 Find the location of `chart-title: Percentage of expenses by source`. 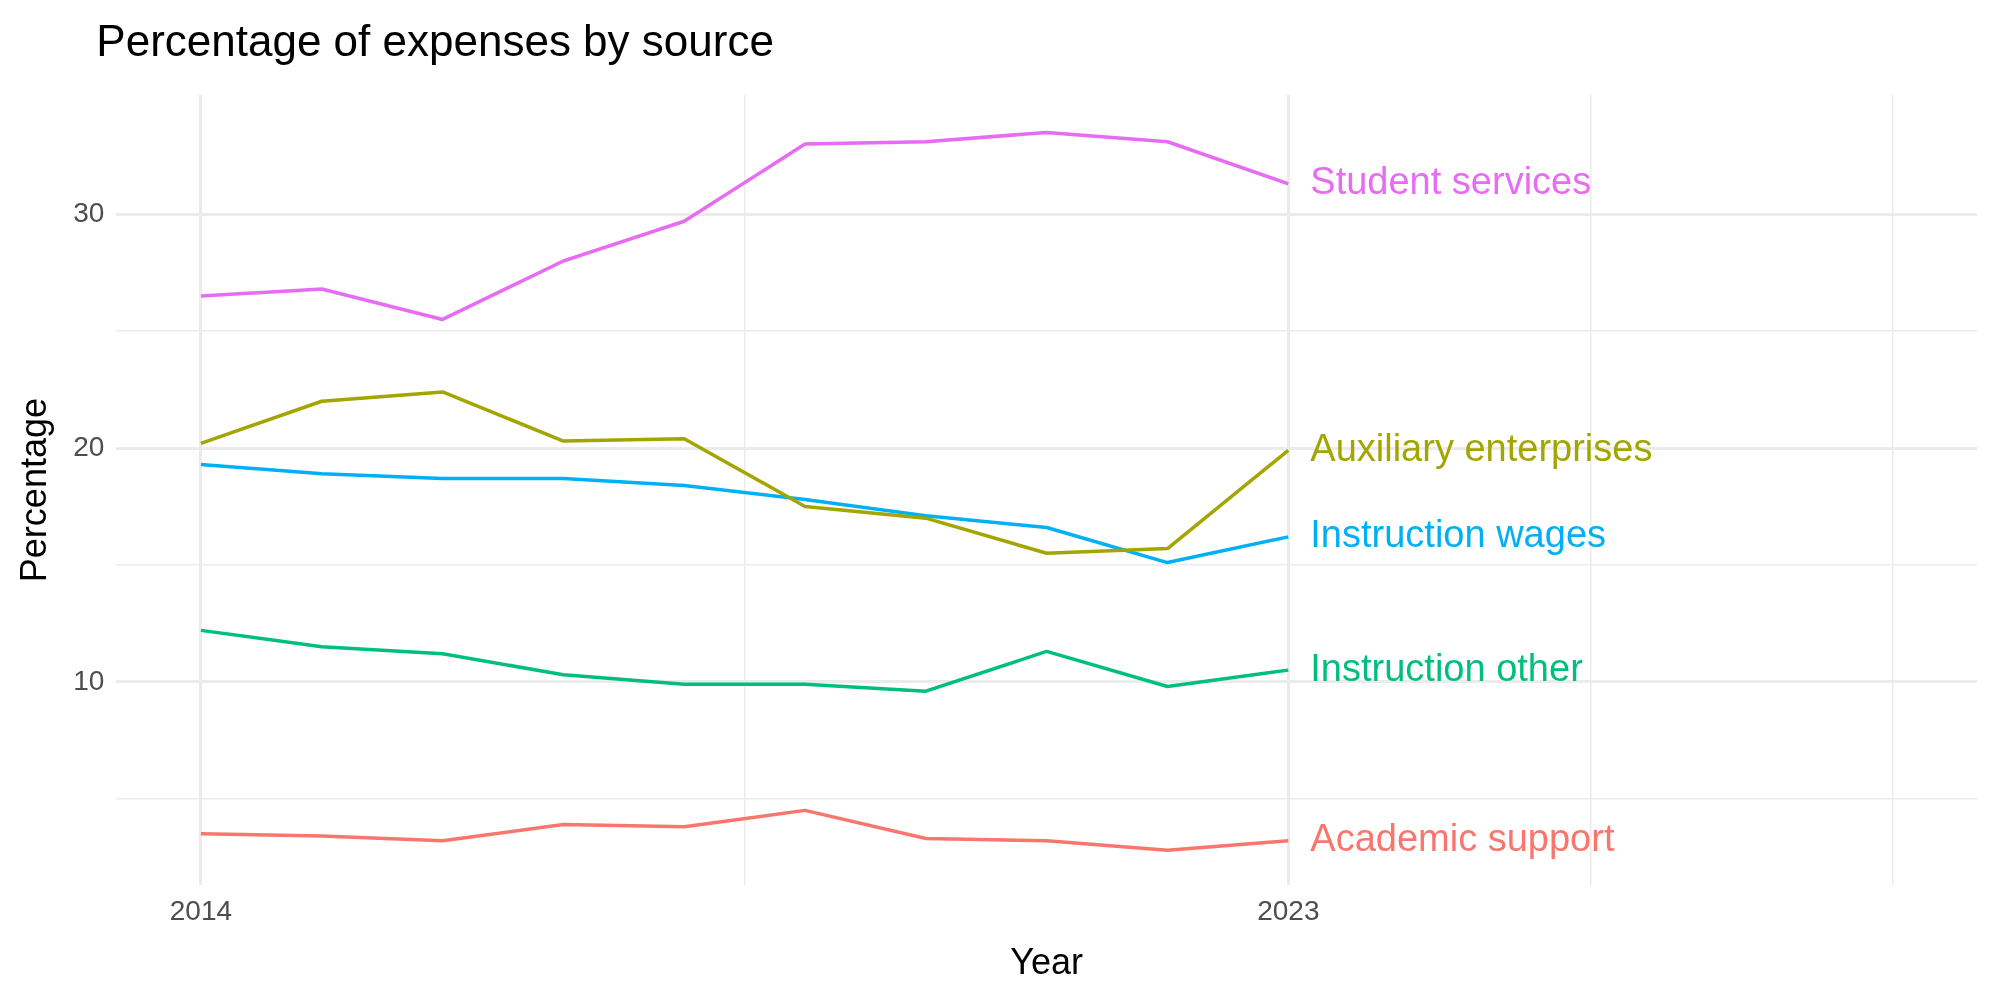

chart-title: Percentage of expenses by source is located at coordinates (435, 41).